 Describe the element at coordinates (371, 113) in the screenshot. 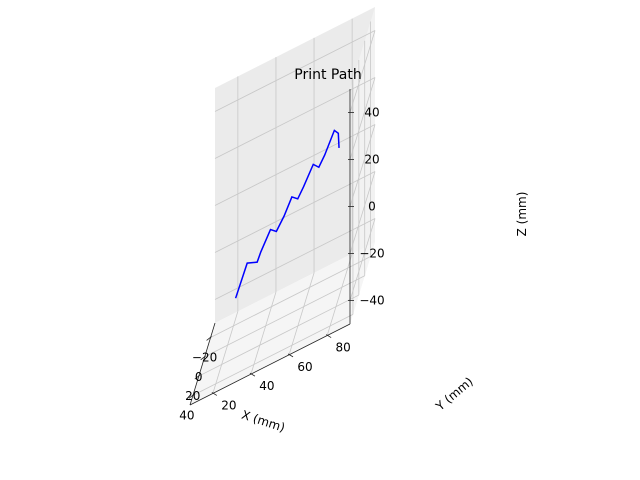

I see `z-tick-label: 40` at that location.